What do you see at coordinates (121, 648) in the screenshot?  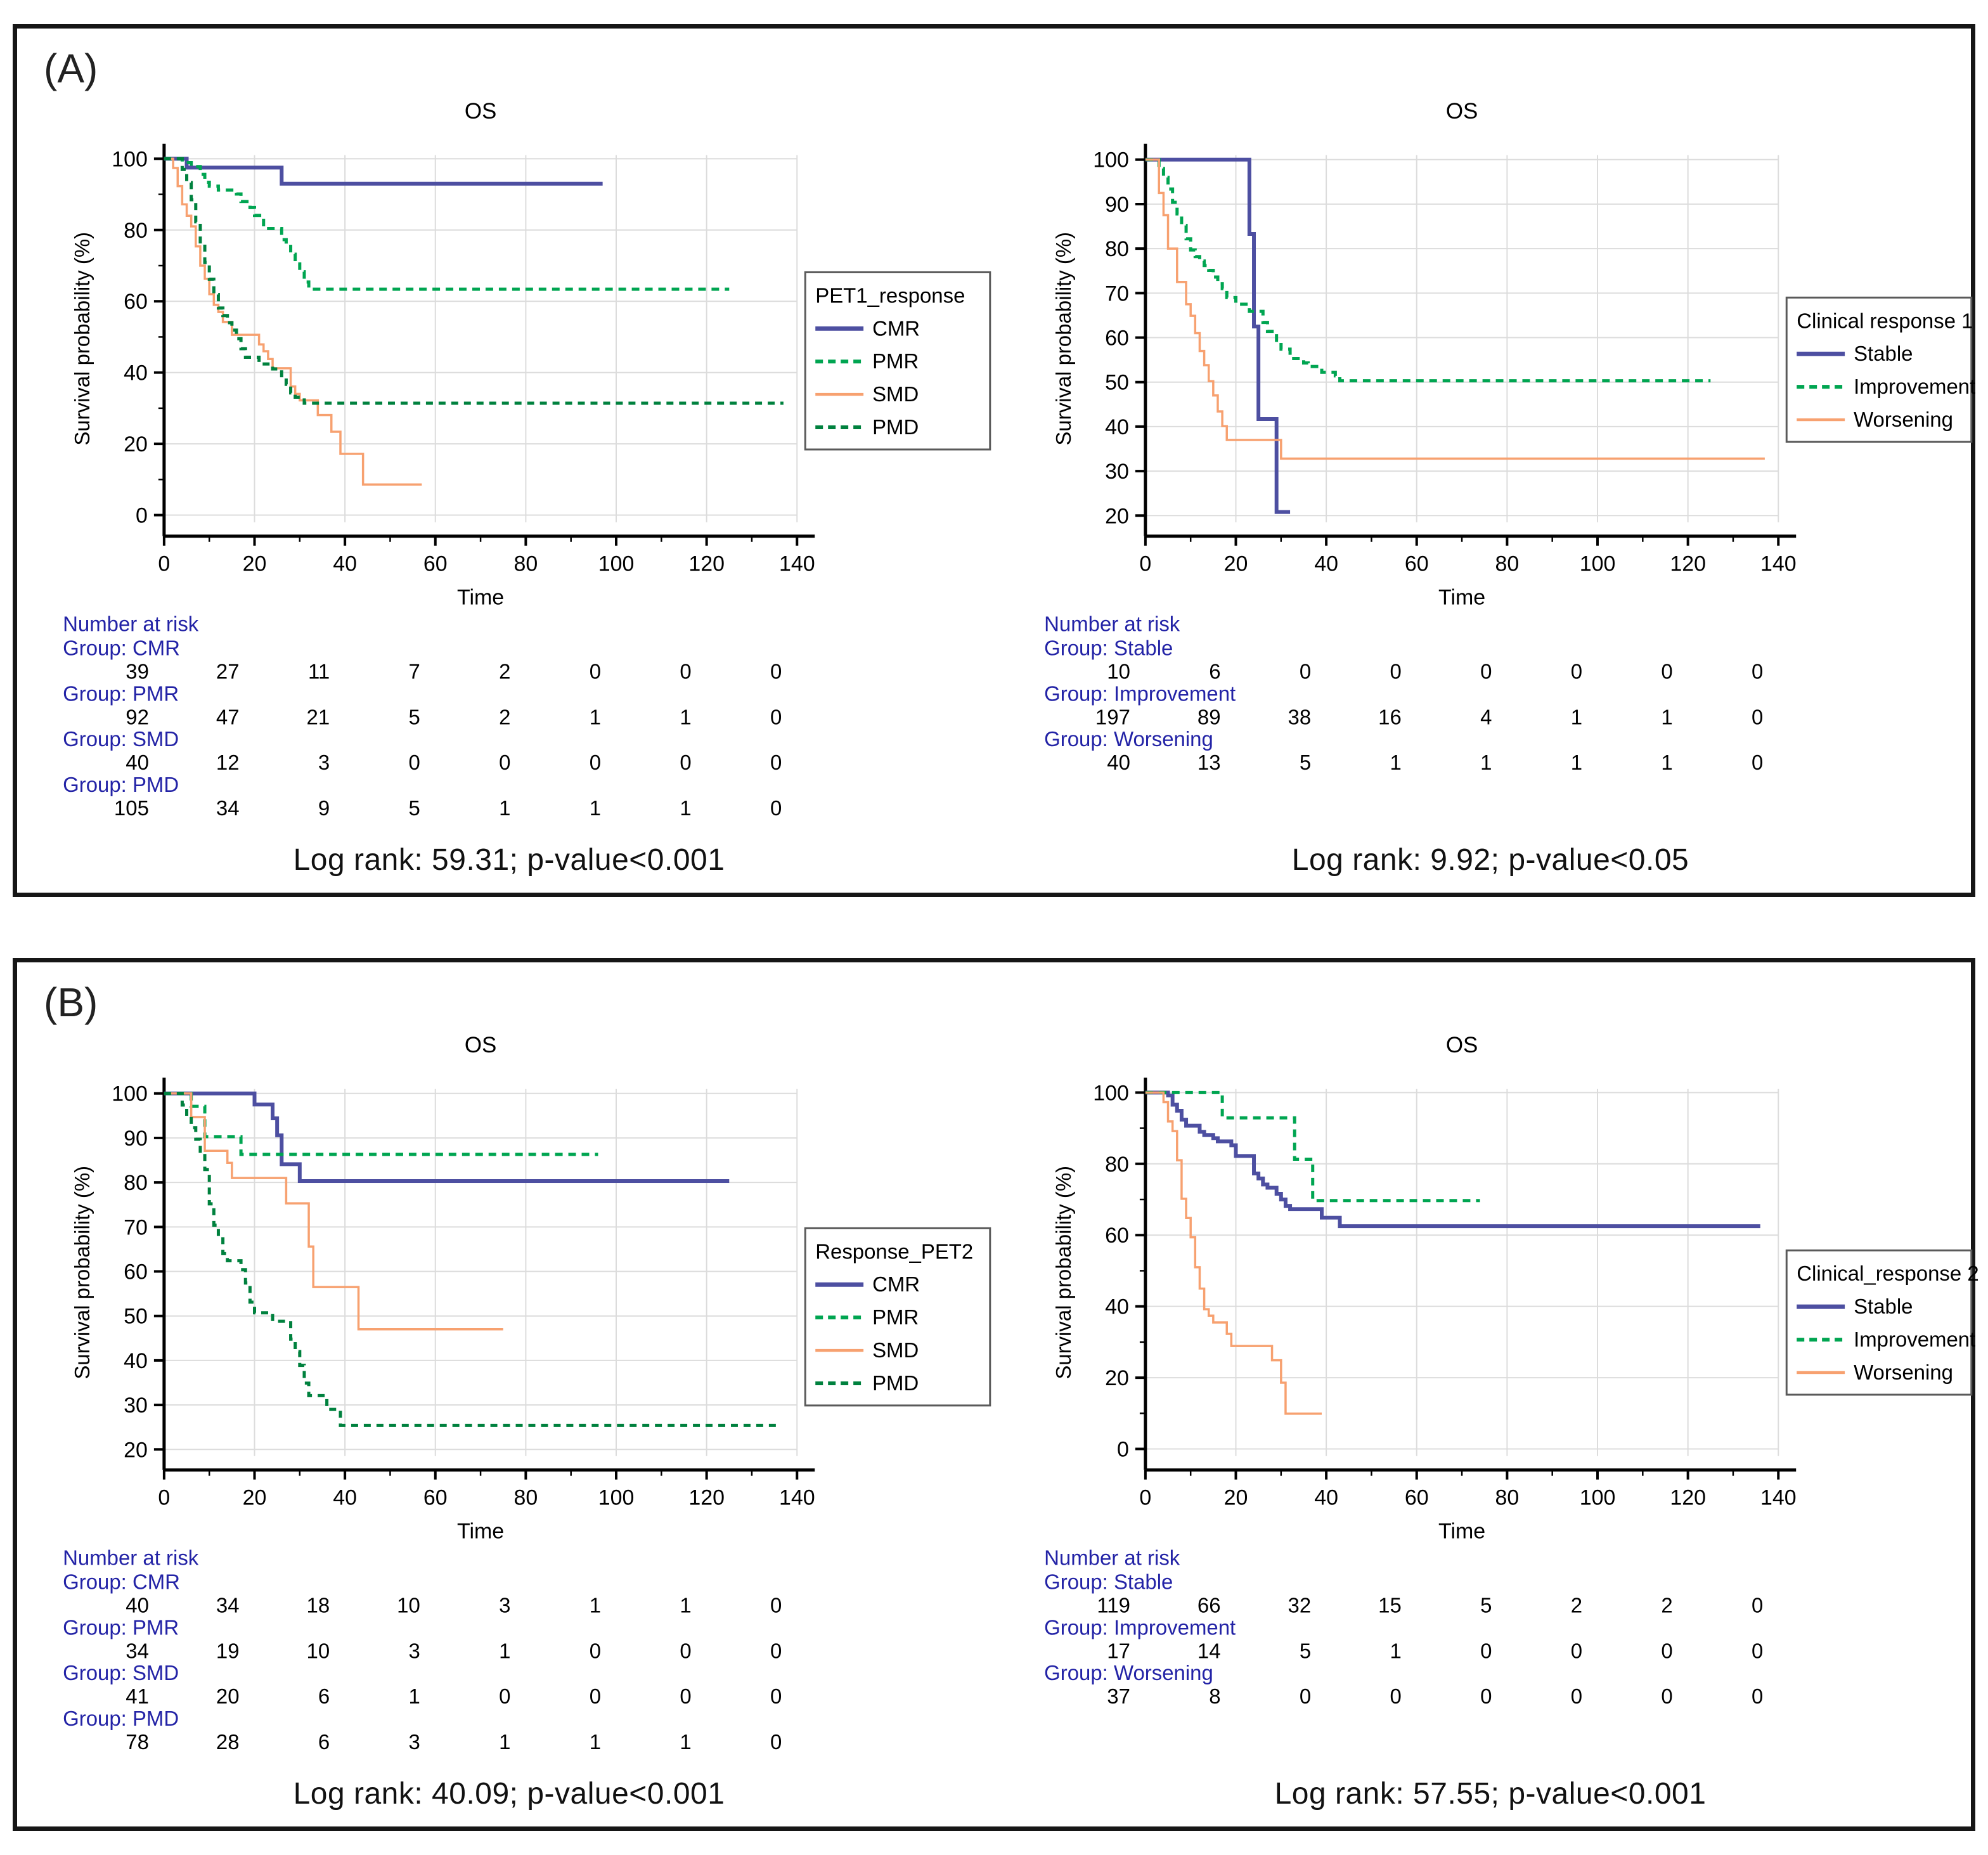 I see `risk-group-label: Group: CMR` at bounding box center [121, 648].